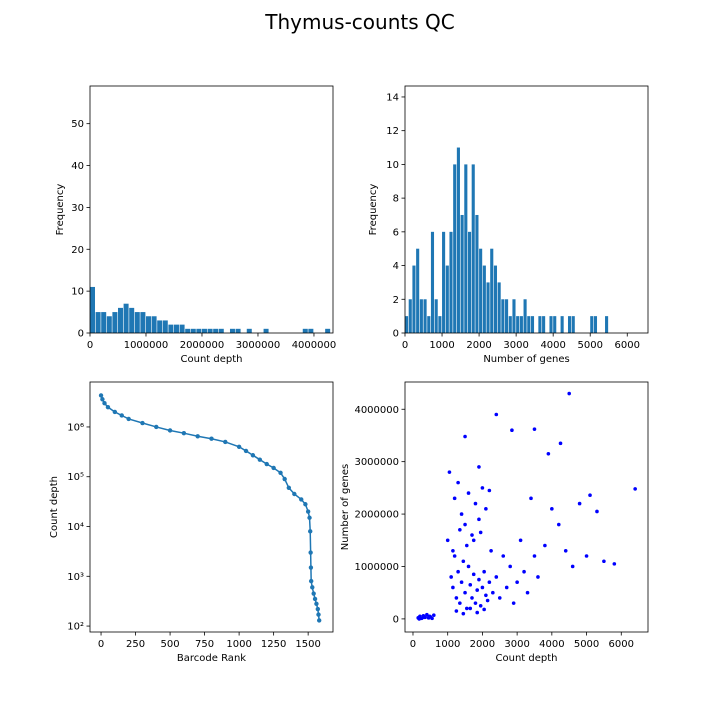 The height and width of the screenshot is (720, 720). I want to click on y-tick-label: 10⁴, so click(75, 527).